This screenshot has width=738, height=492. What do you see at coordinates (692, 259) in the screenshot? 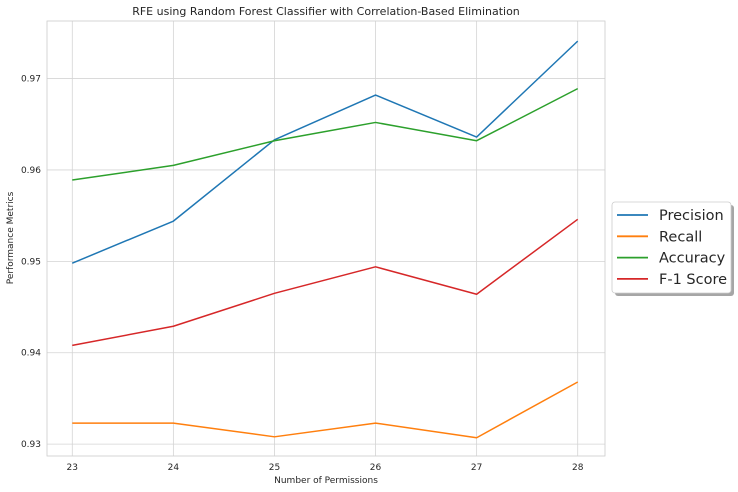
I see `legend-label-accuracy: Accuracy` at bounding box center [692, 259].